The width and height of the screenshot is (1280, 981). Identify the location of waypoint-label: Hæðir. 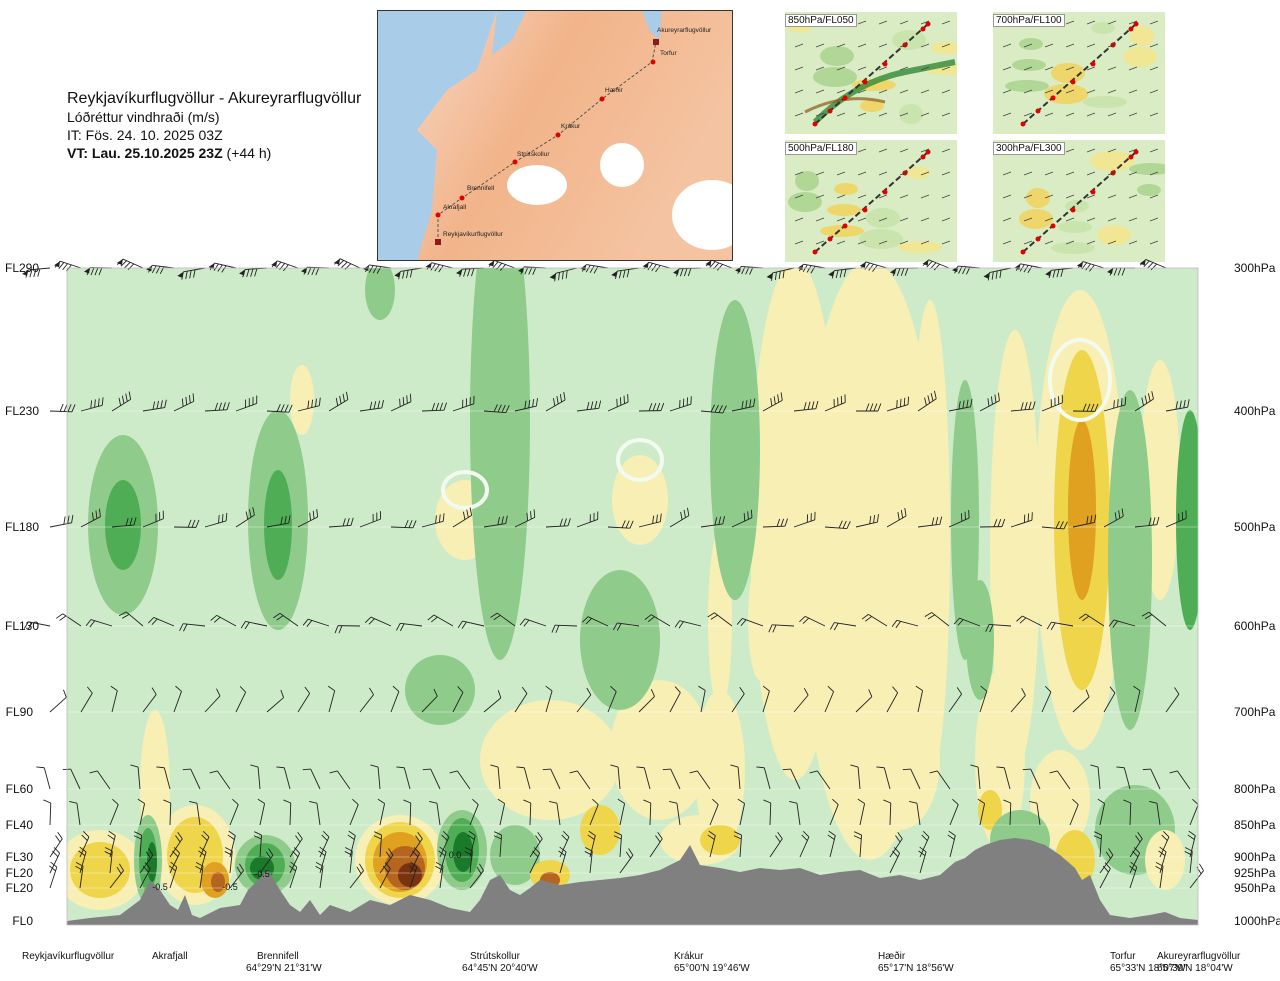
(614, 90).